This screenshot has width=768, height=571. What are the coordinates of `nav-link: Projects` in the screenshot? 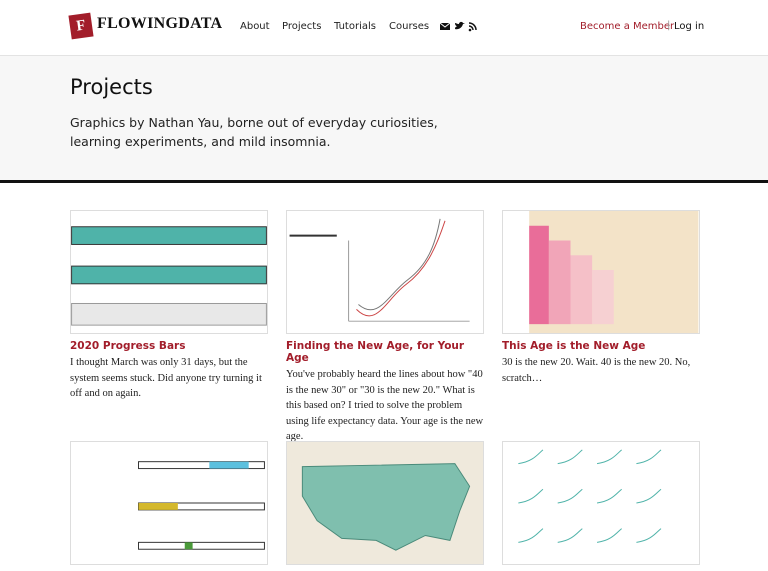 It's located at (302, 26).